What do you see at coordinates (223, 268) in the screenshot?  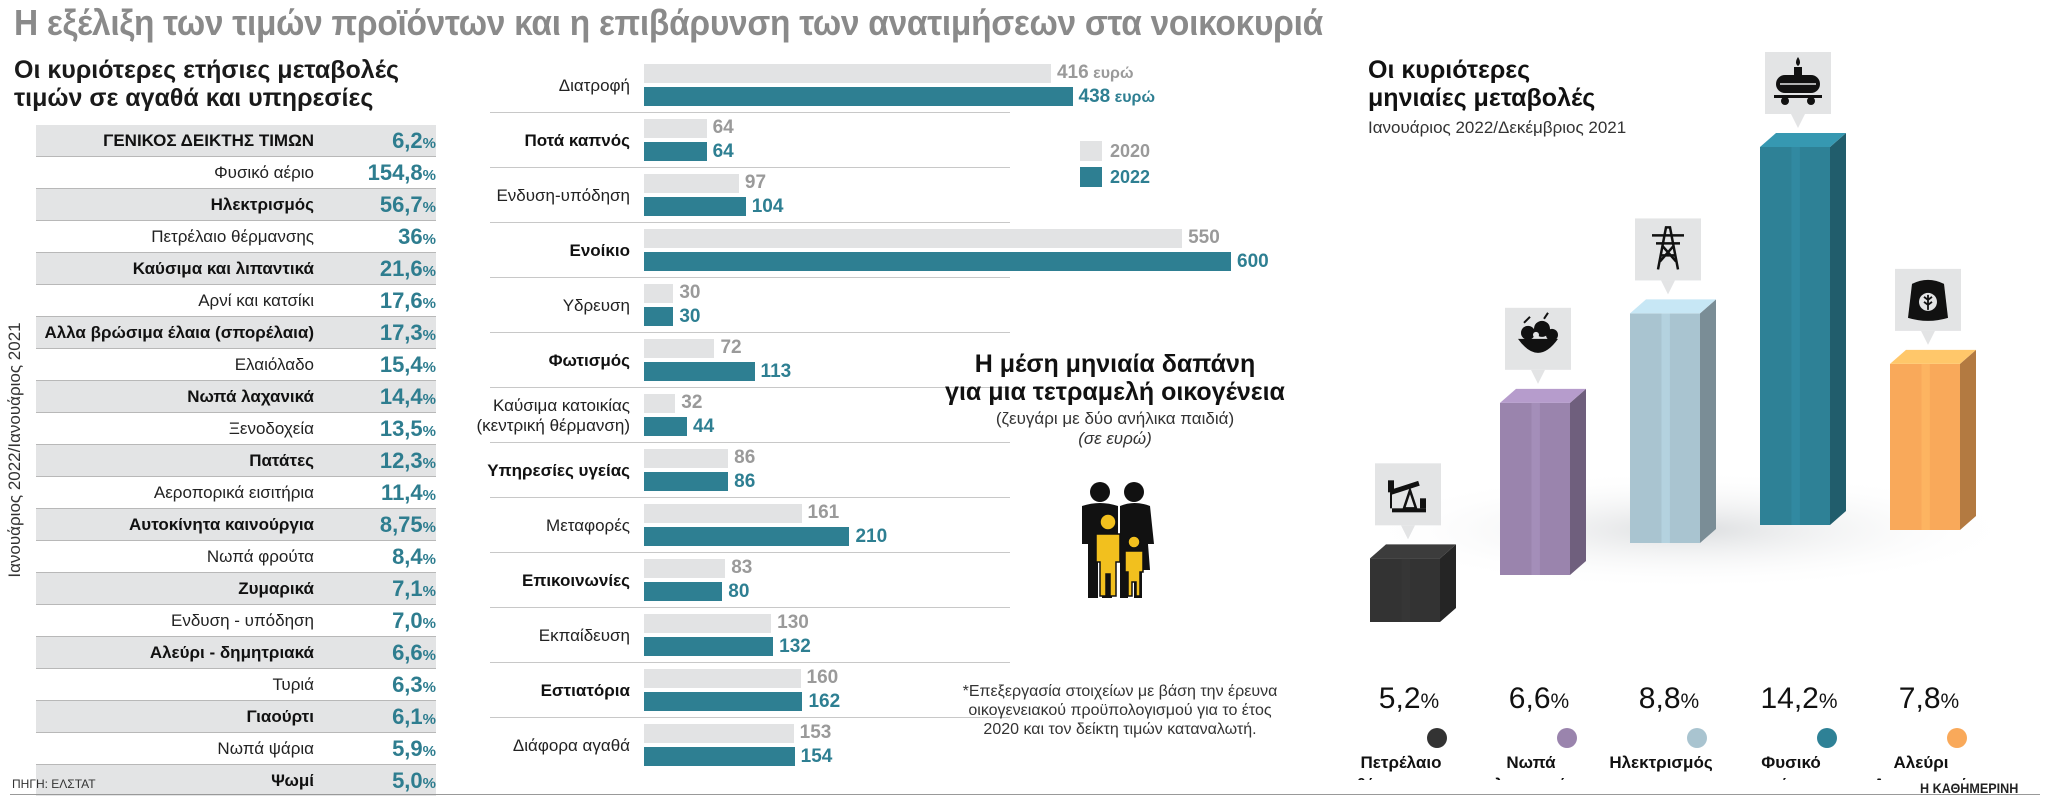 I see `annual-row-label: Καύσιμα και λιπαντικά` at bounding box center [223, 268].